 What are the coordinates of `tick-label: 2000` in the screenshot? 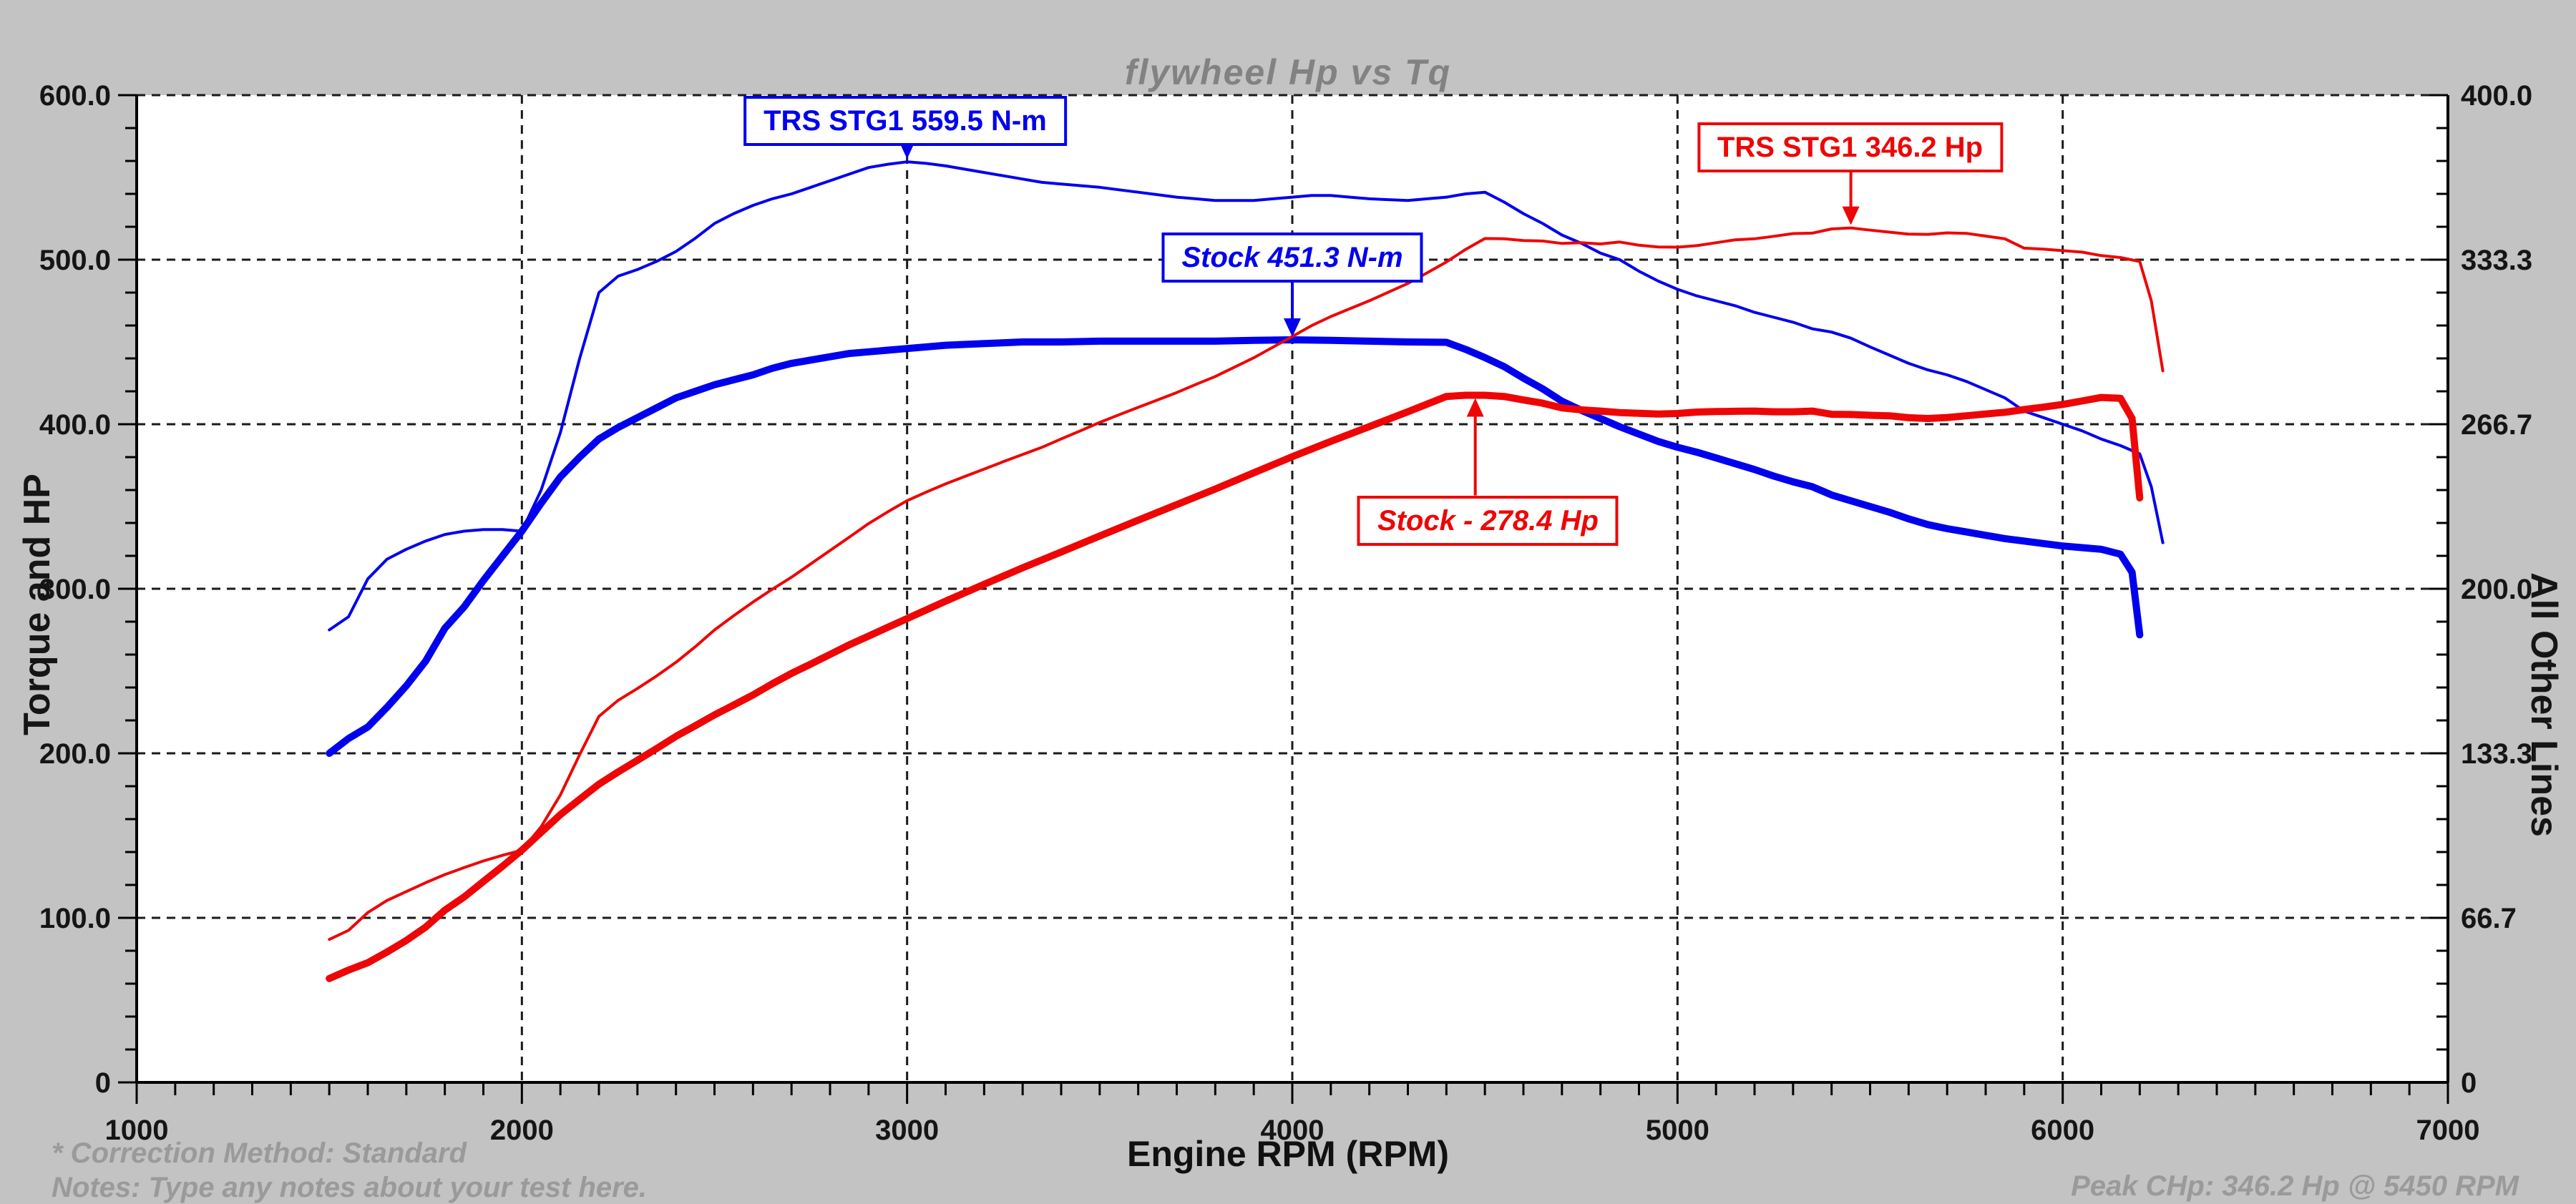 It's located at (522, 1130).